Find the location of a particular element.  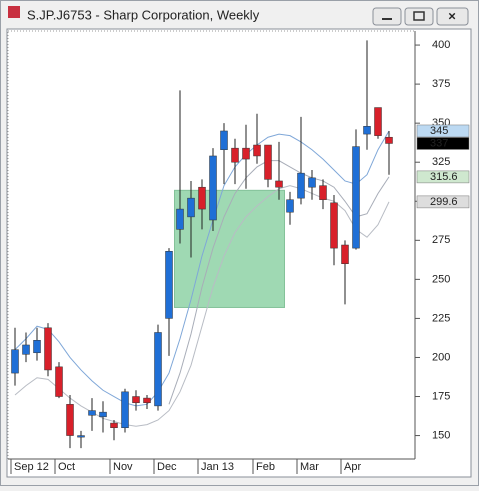

price-label: 315.6 is located at coordinates (444, 177).